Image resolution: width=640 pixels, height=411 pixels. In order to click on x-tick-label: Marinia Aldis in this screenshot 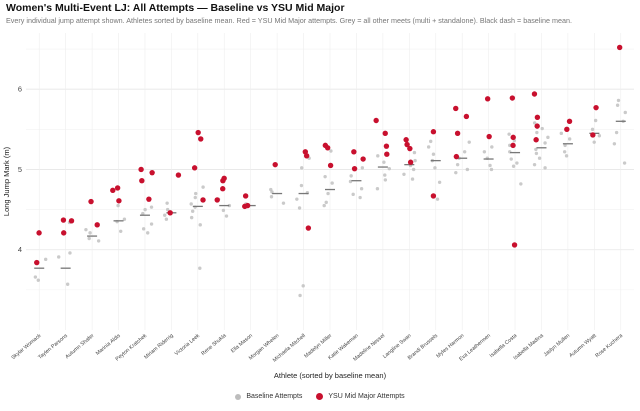, I will do `click(108, 345)`.